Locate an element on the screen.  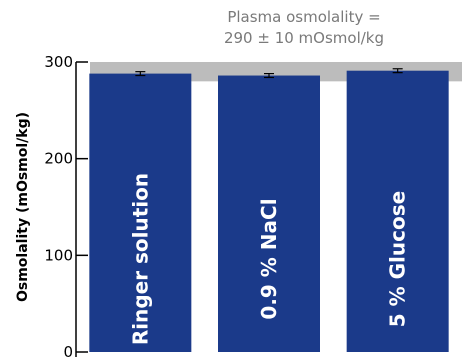
y-axis-title: Osmolality (mOsmol/kg) is located at coordinates (23, 207).